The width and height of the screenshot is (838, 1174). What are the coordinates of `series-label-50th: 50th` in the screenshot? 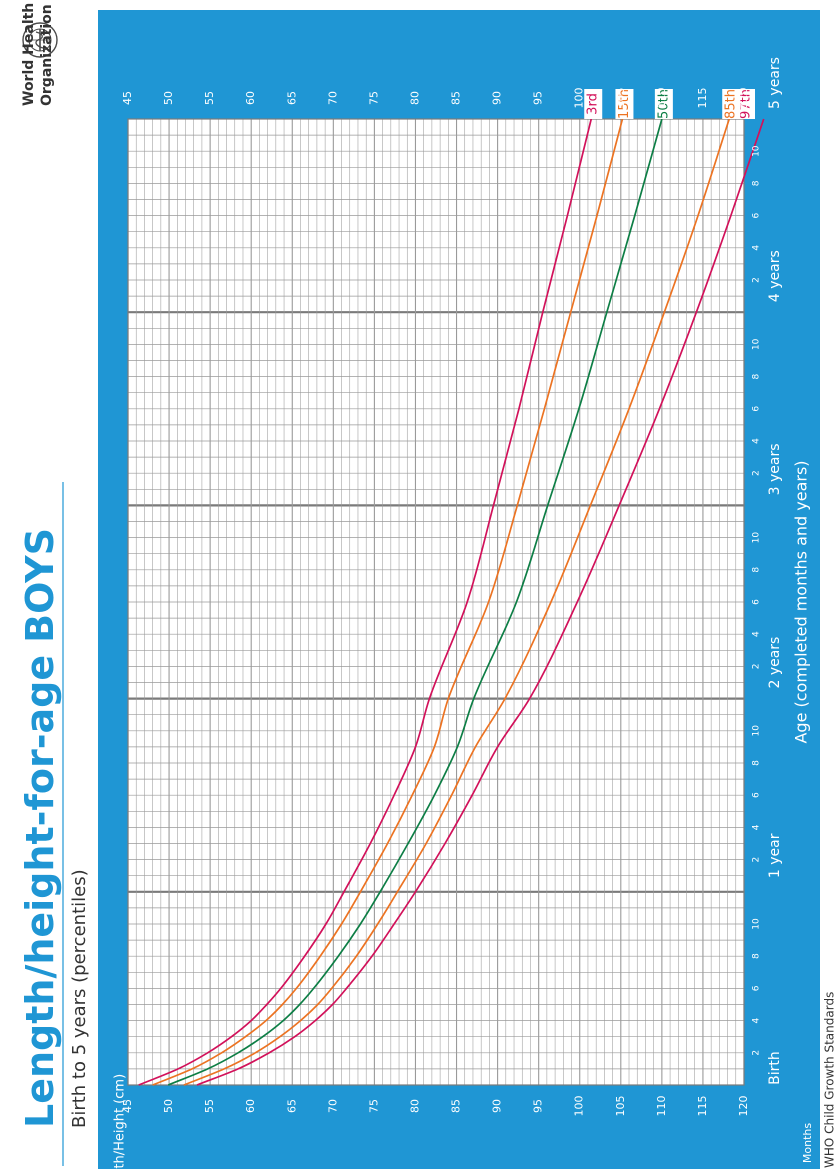 It's located at (663, 104).